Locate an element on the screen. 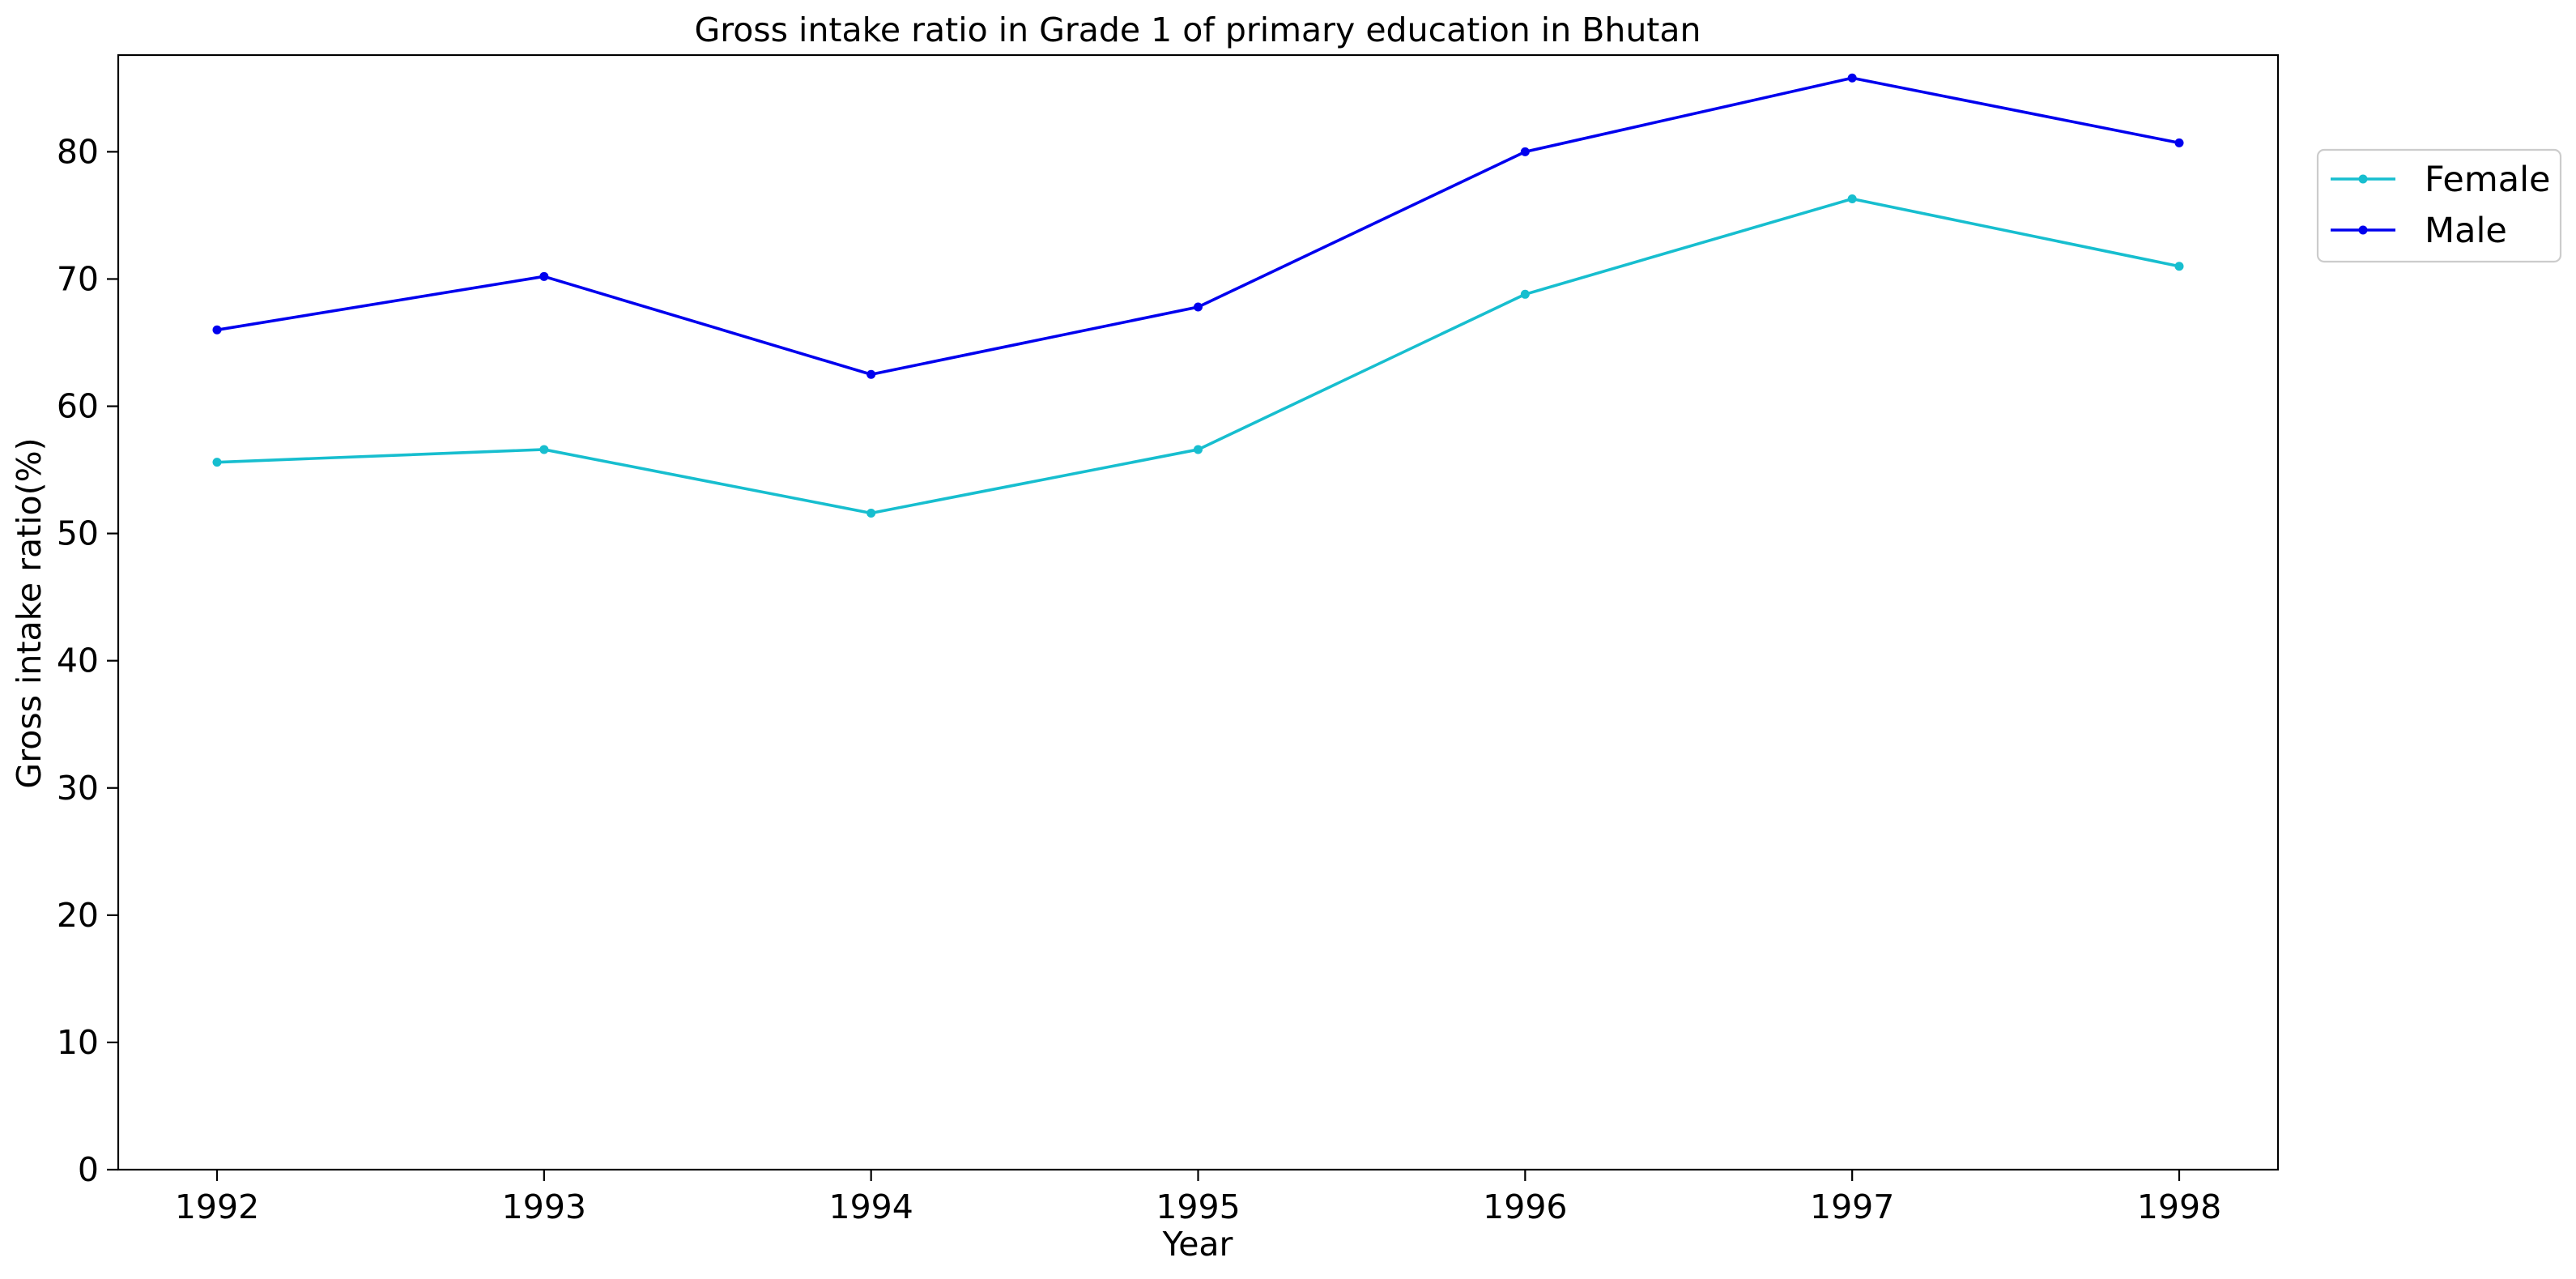  y-tick-label: 80 is located at coordinates (78, 151).